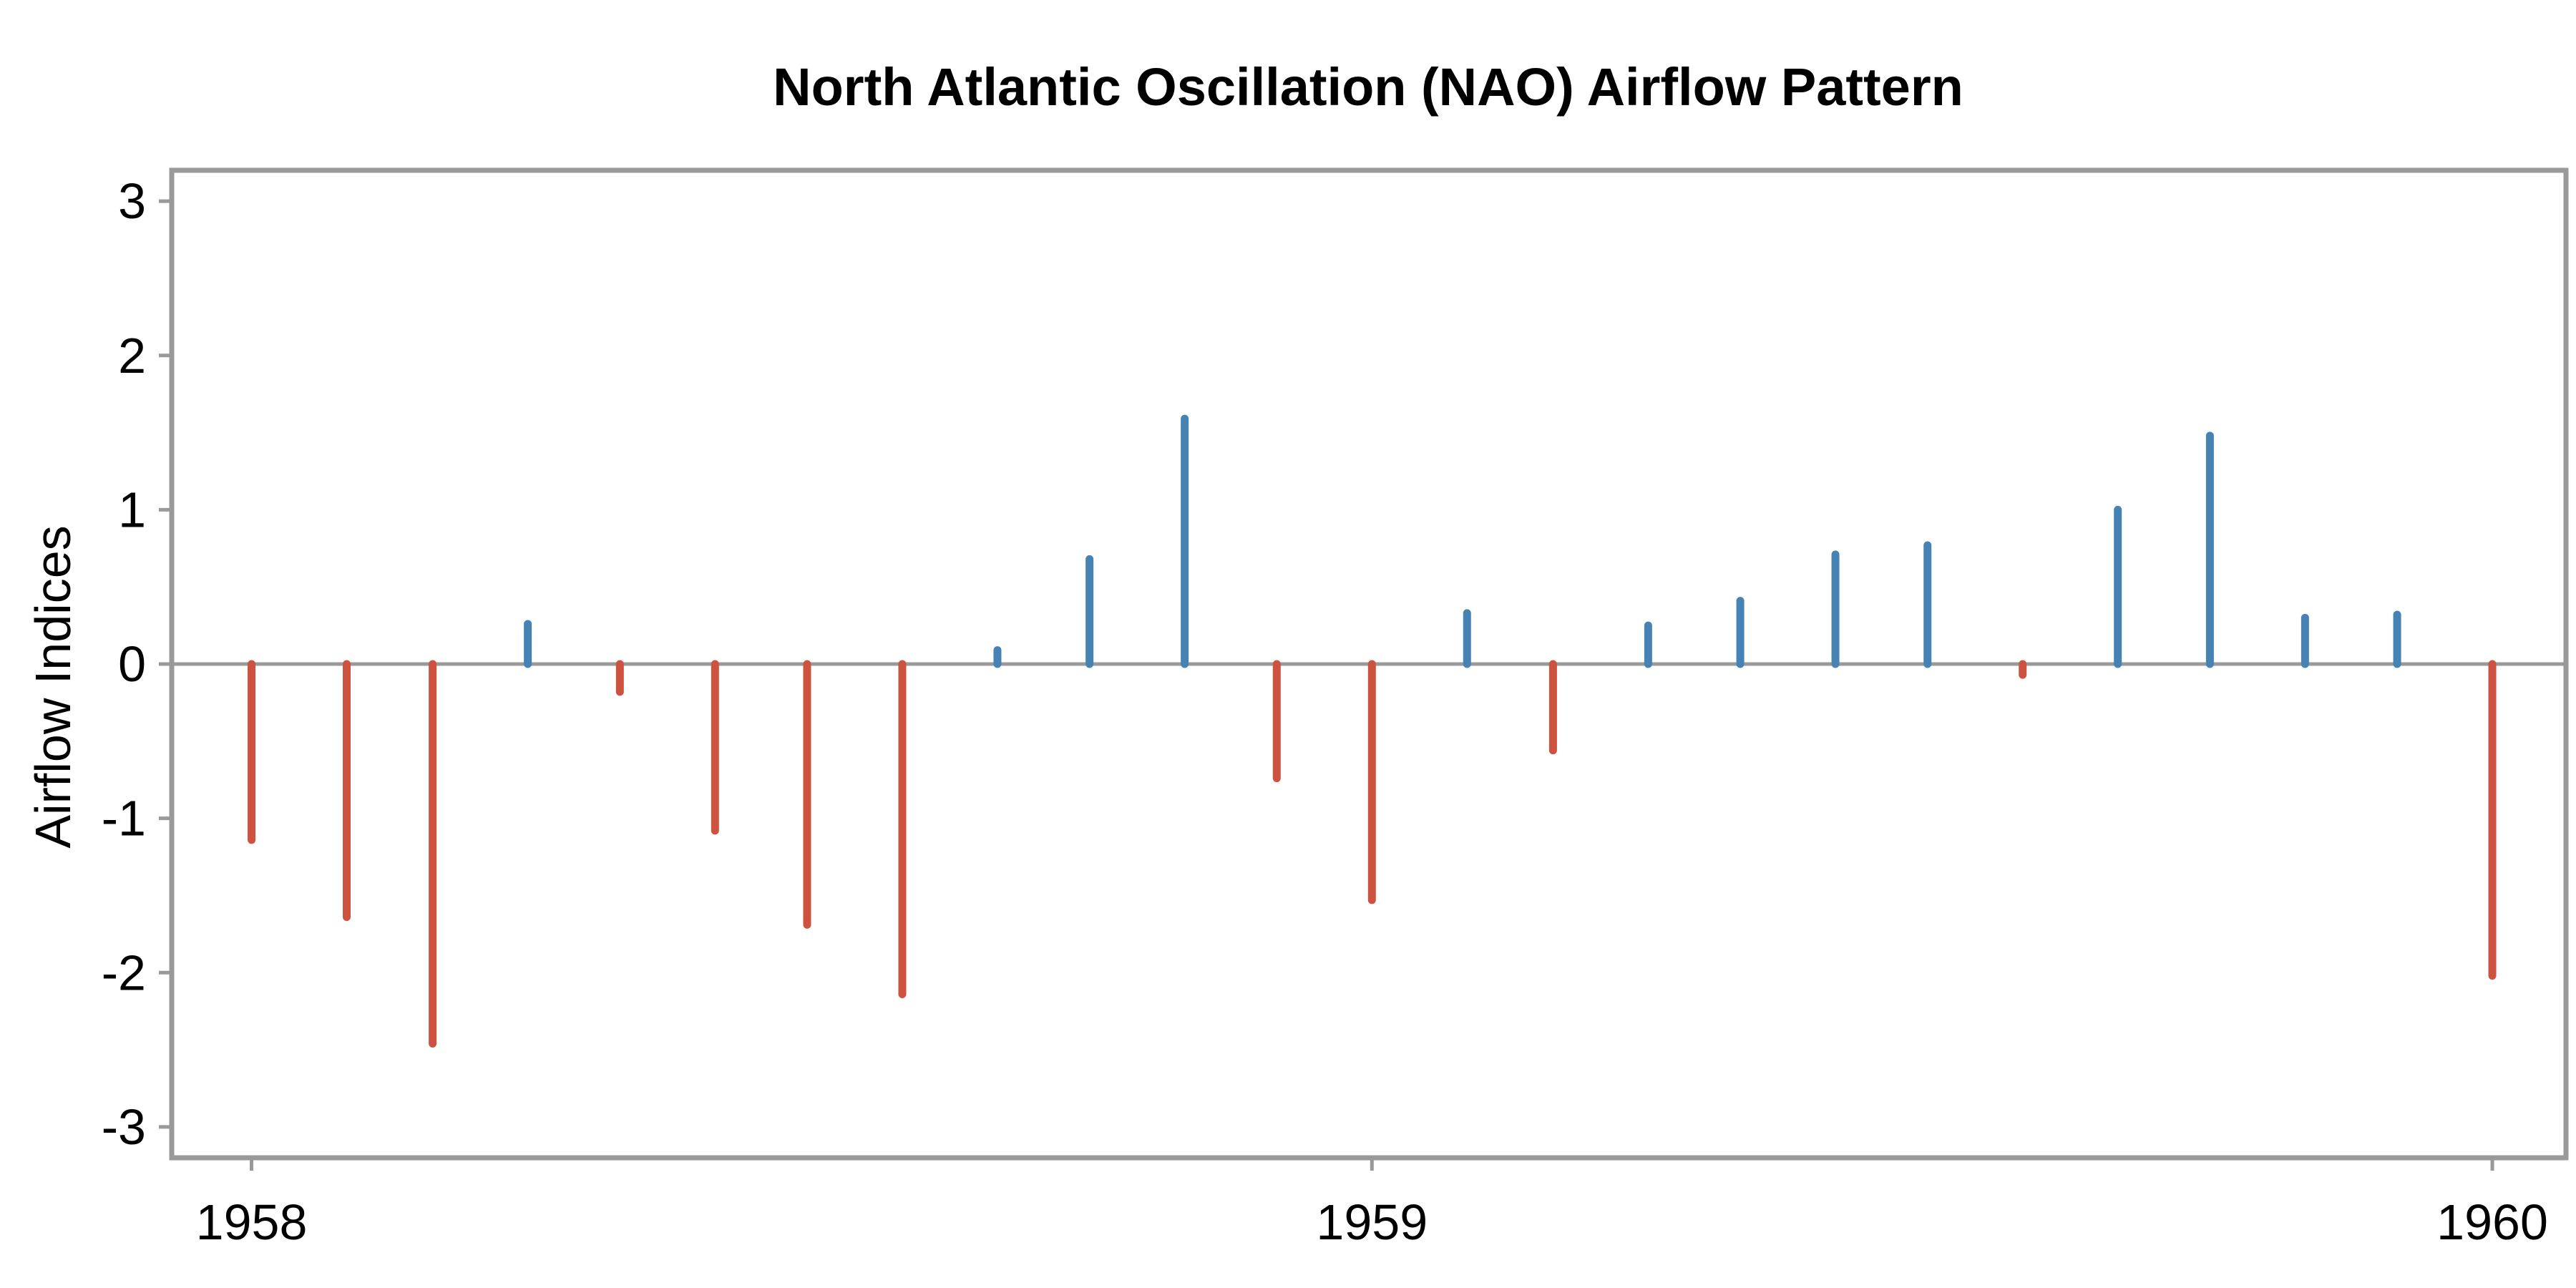 The image size is (2576, 1288). Describe the element at coordinates (132, 509) in the screenshot. I see `y-tick-label: 1` at that location.